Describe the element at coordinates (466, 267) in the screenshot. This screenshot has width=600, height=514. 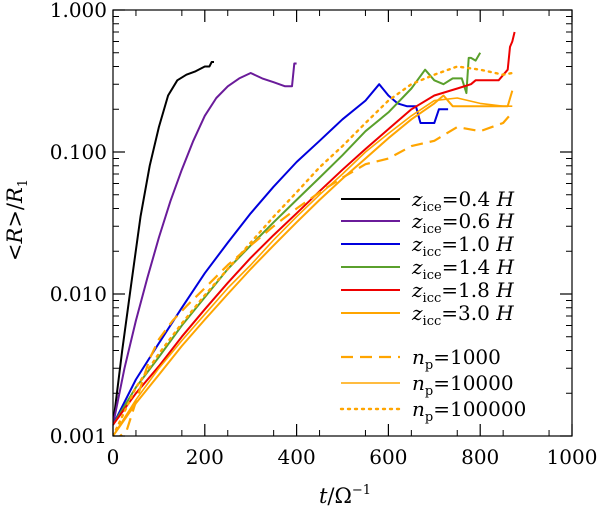
I see `legend-label-value: =1.4` at that location.